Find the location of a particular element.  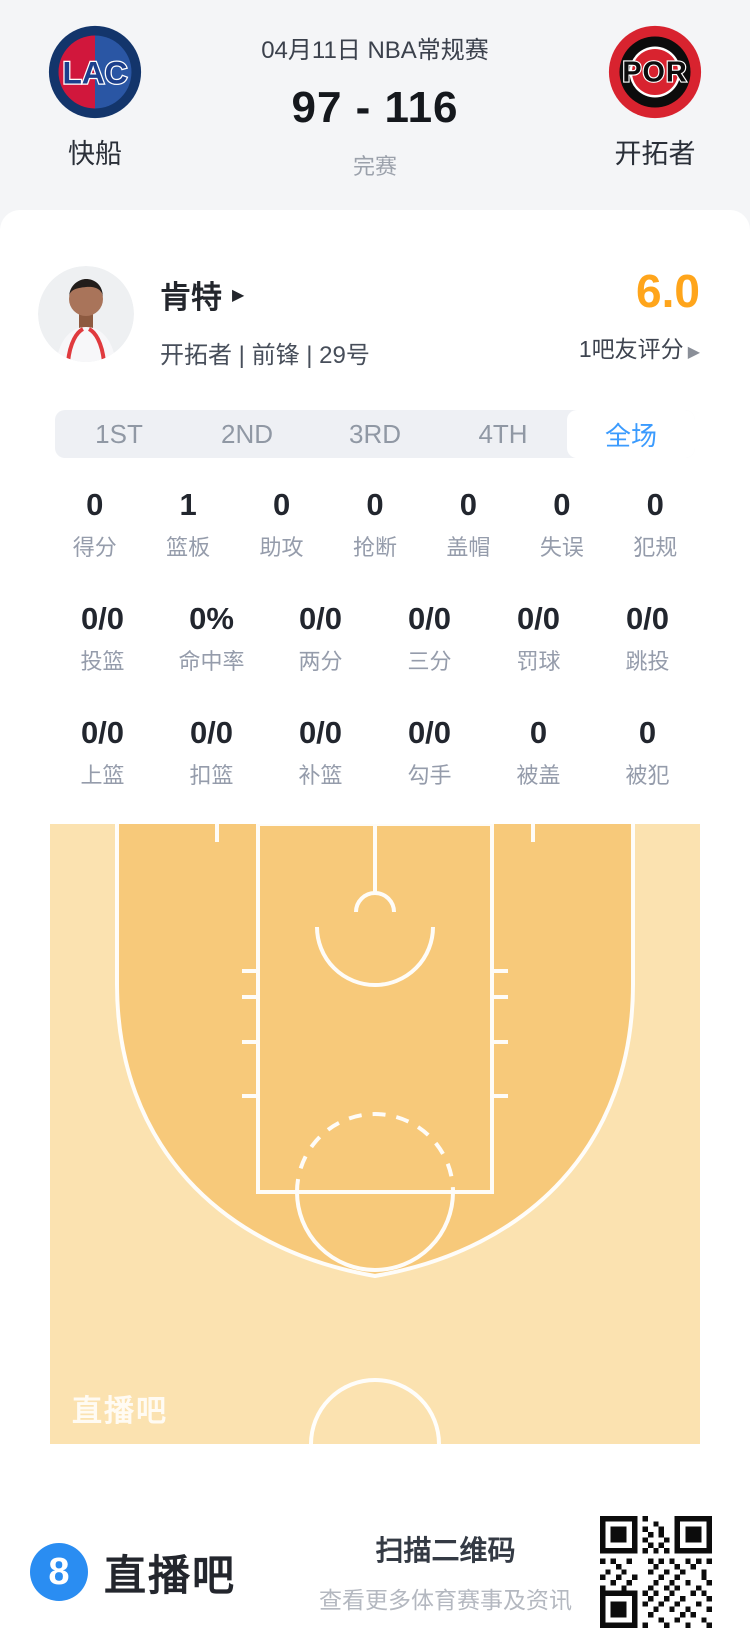

match-title: 04月11日 NBA常规赛 is located at coordinates (375, 50).